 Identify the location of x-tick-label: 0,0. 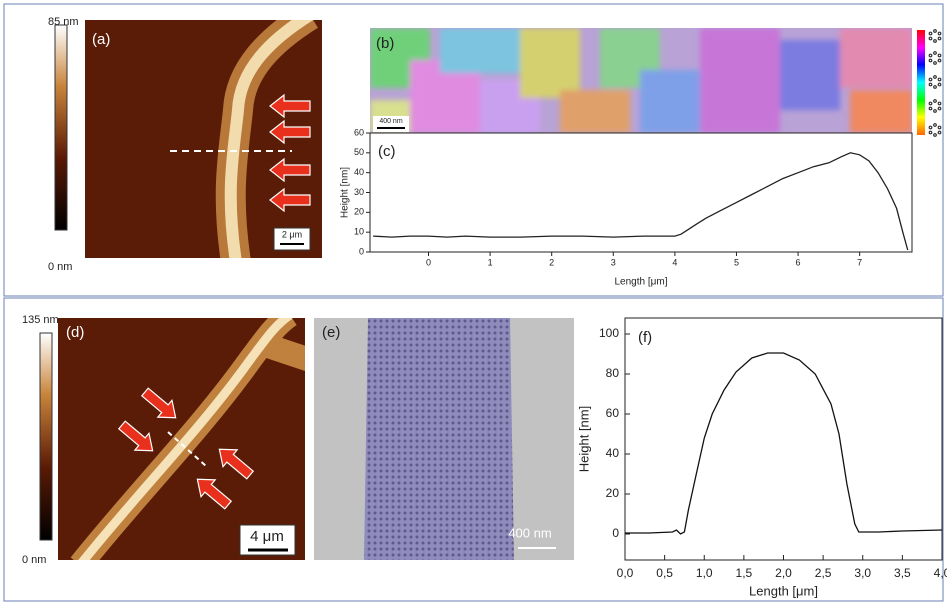
(625, 573).